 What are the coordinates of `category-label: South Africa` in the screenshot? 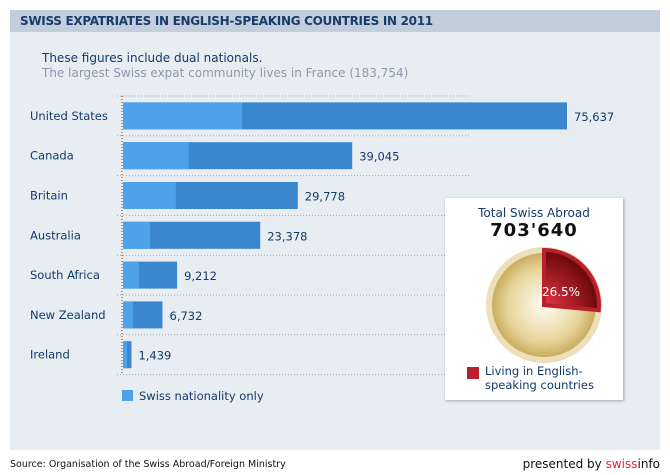 It's located at (65, 275).